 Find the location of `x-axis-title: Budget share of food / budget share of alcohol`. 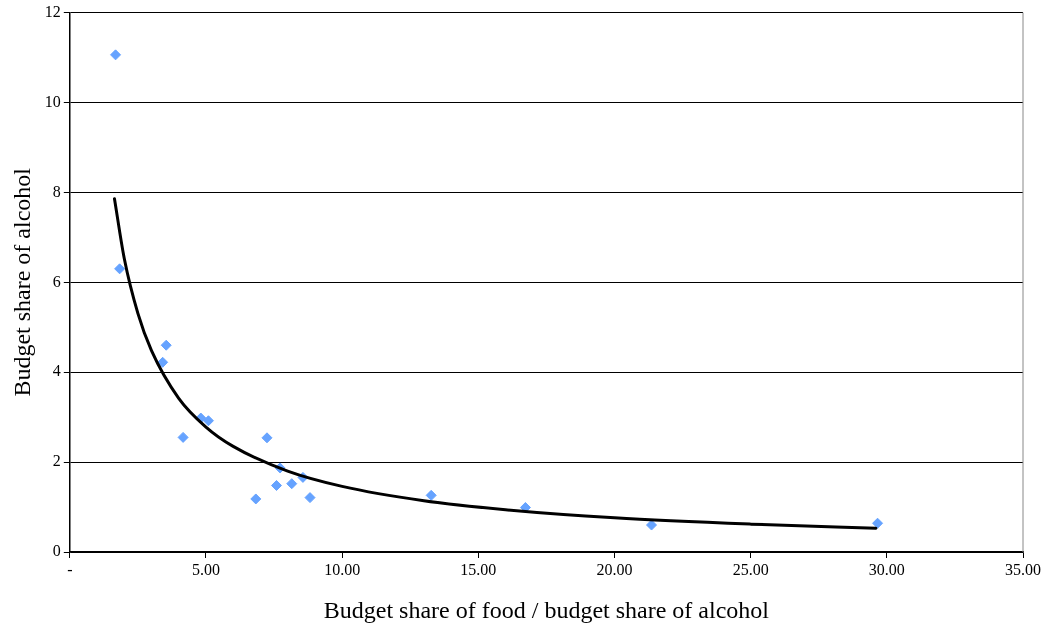

x-axis-title: Budget share of food / budget share of alcohol is located at coordinates (546, 609).